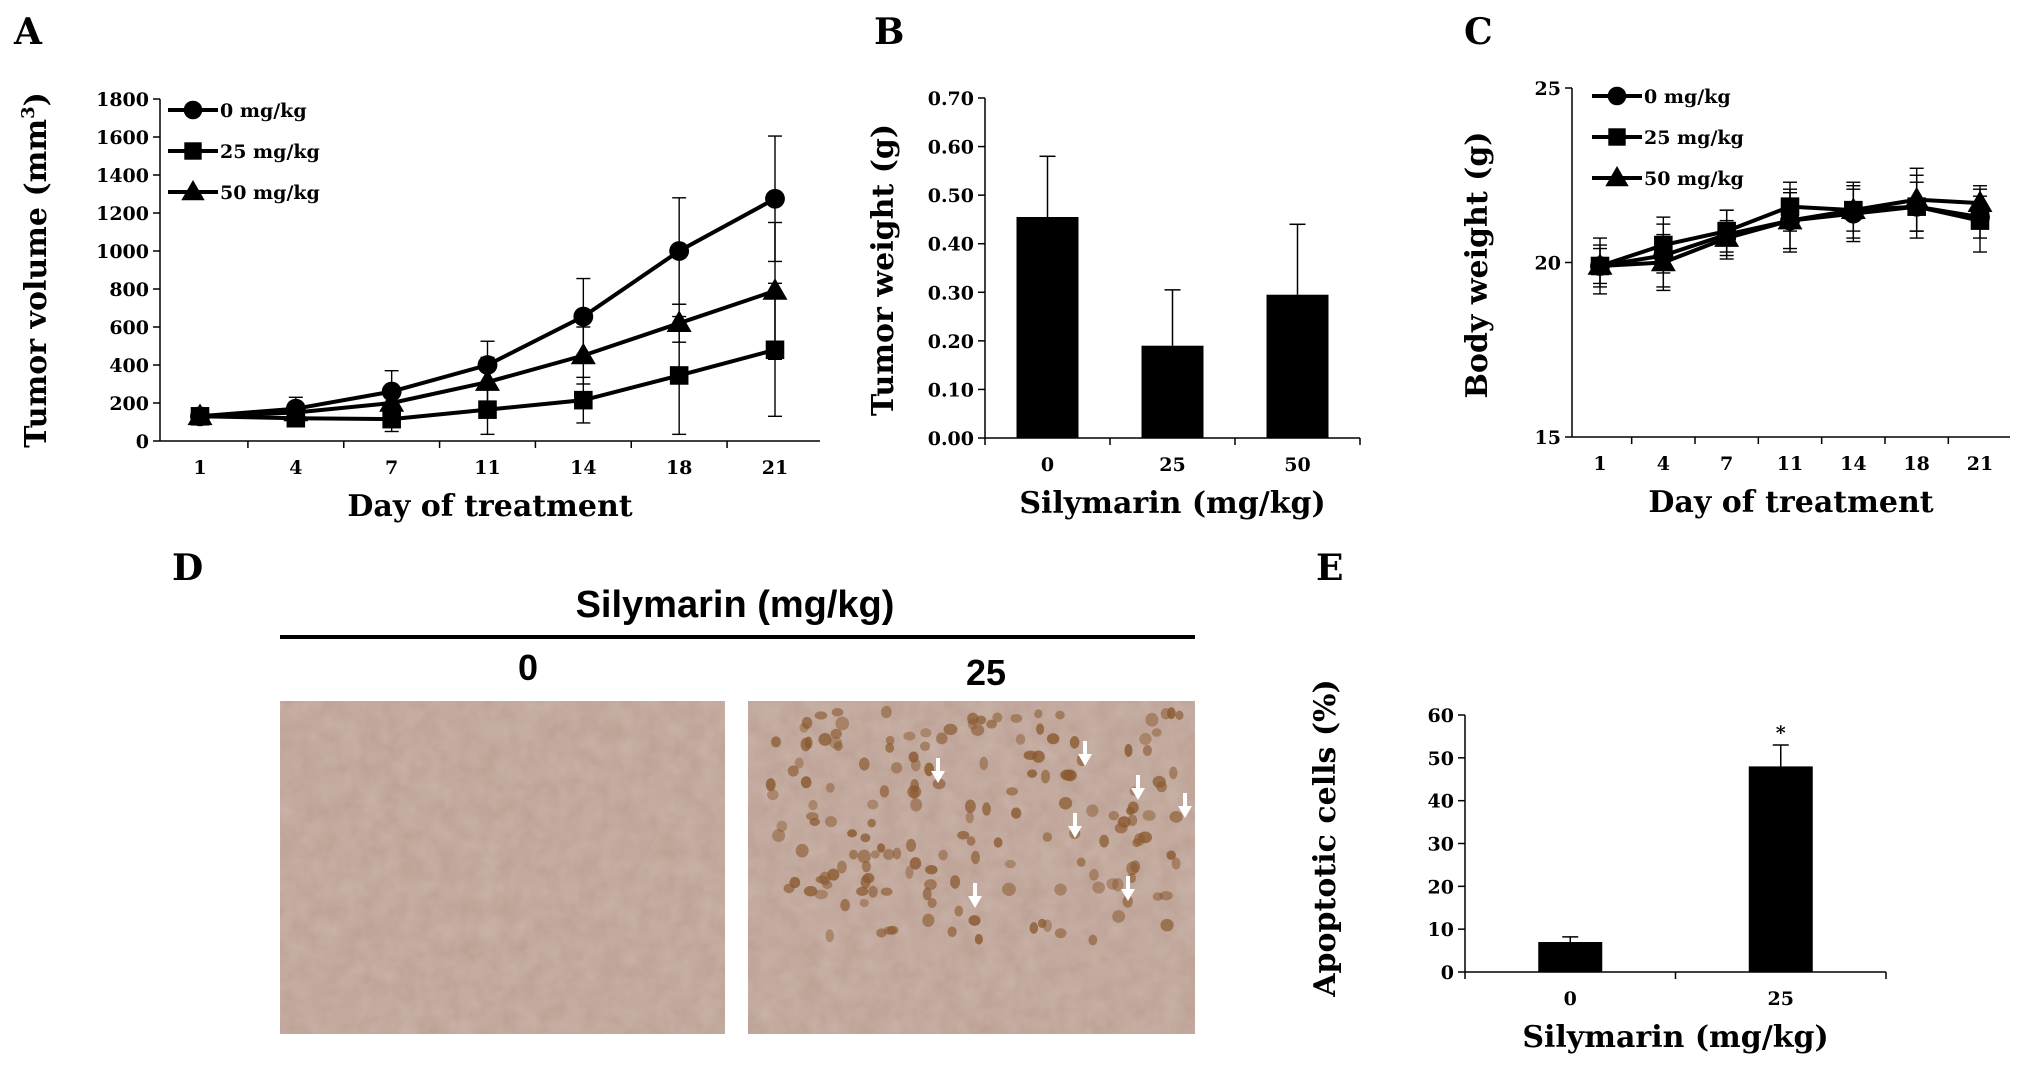  Describe the element at coordinates (1329, 568) in the screenshot. I see `panel-letter-e: E` at that location.